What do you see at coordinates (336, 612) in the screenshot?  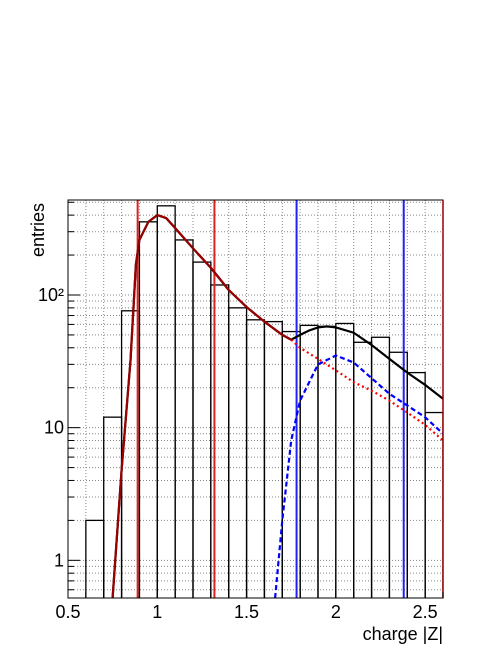 I see `x-tick-label: 2` at bounding box center [336, 612].